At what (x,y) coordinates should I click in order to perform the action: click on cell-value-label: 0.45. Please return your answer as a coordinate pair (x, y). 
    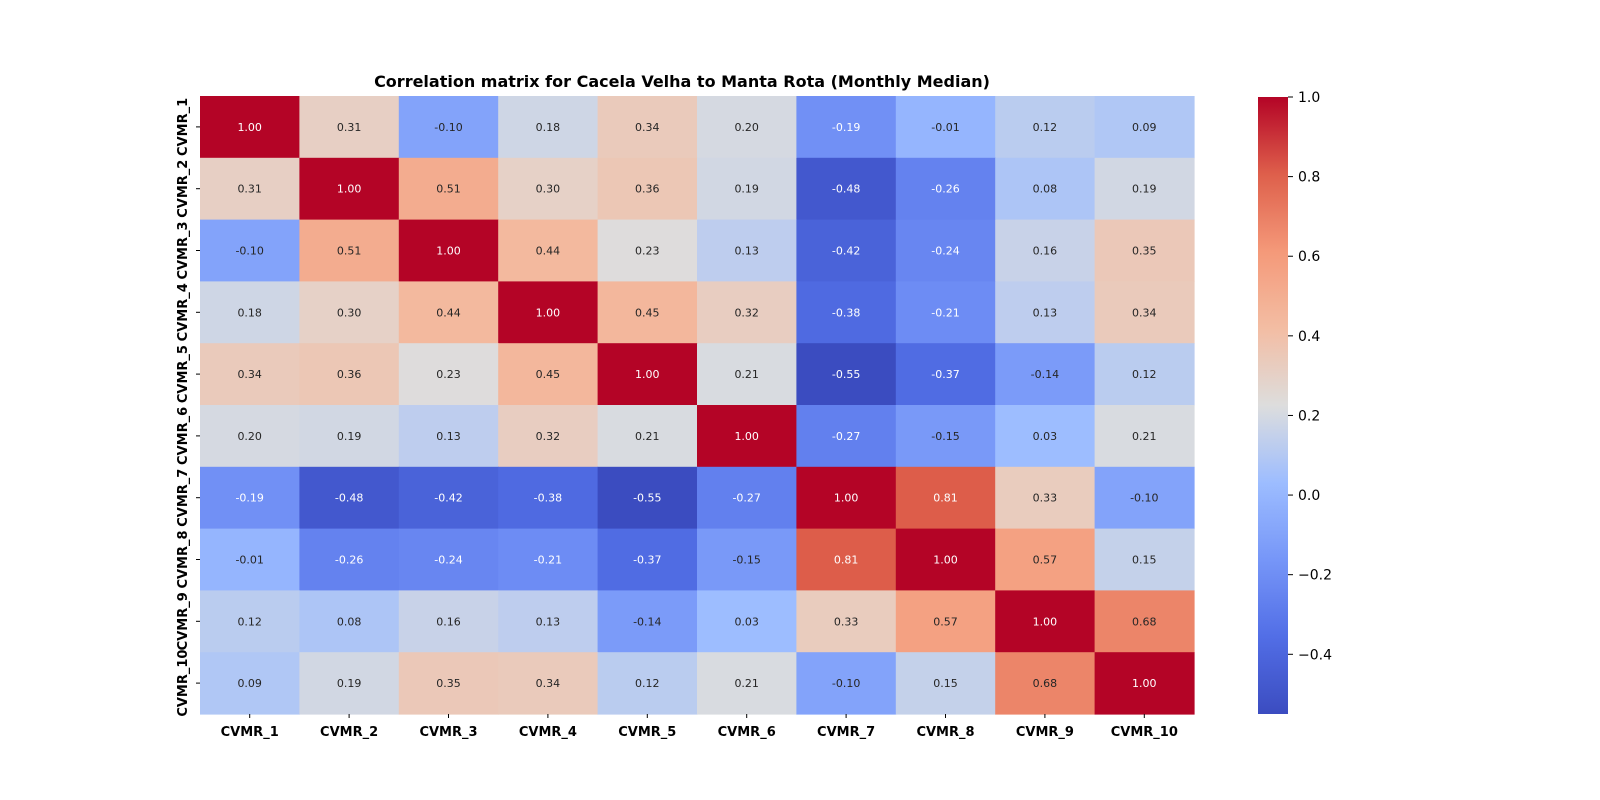
    Looking at the image, I should click on (548, 374).